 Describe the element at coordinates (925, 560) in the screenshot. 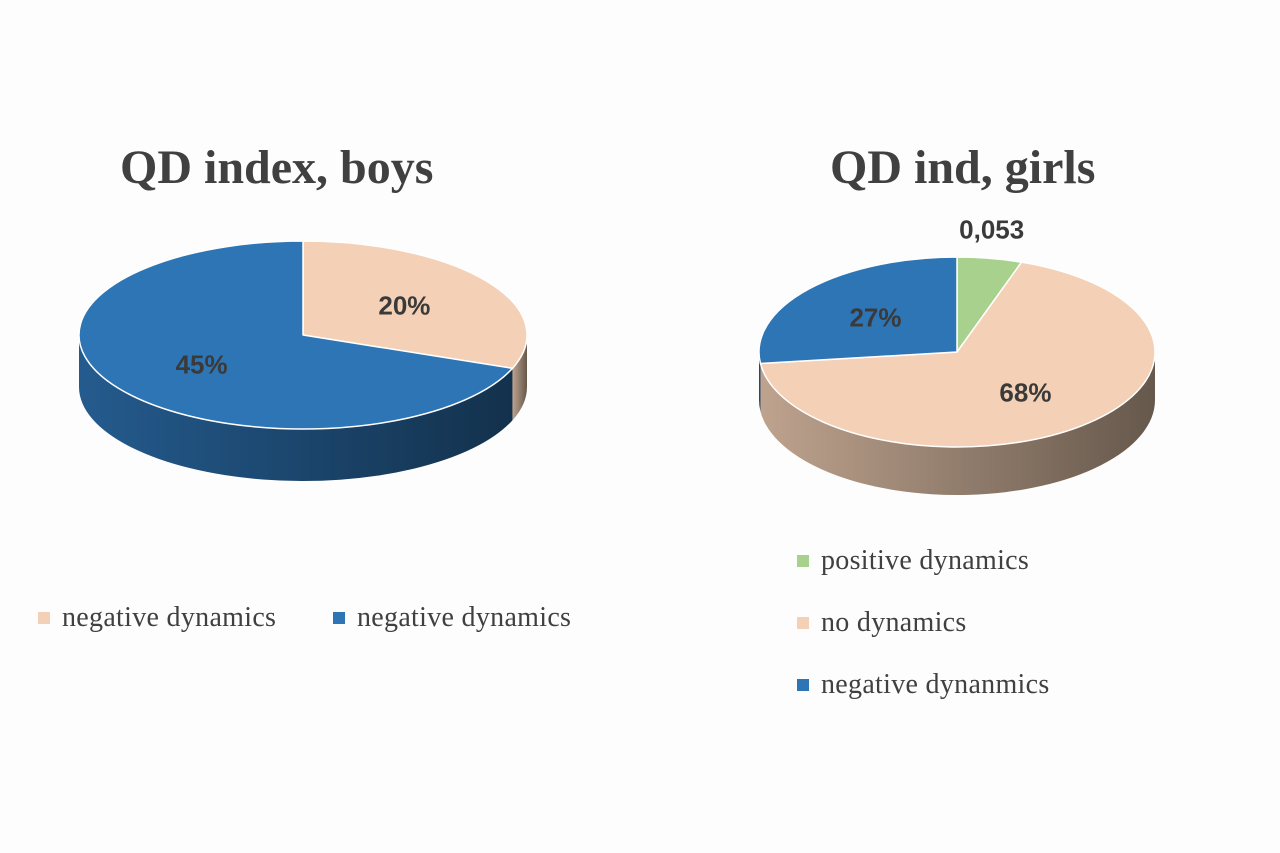

I see `legend-label: positive dynamics` at that location.